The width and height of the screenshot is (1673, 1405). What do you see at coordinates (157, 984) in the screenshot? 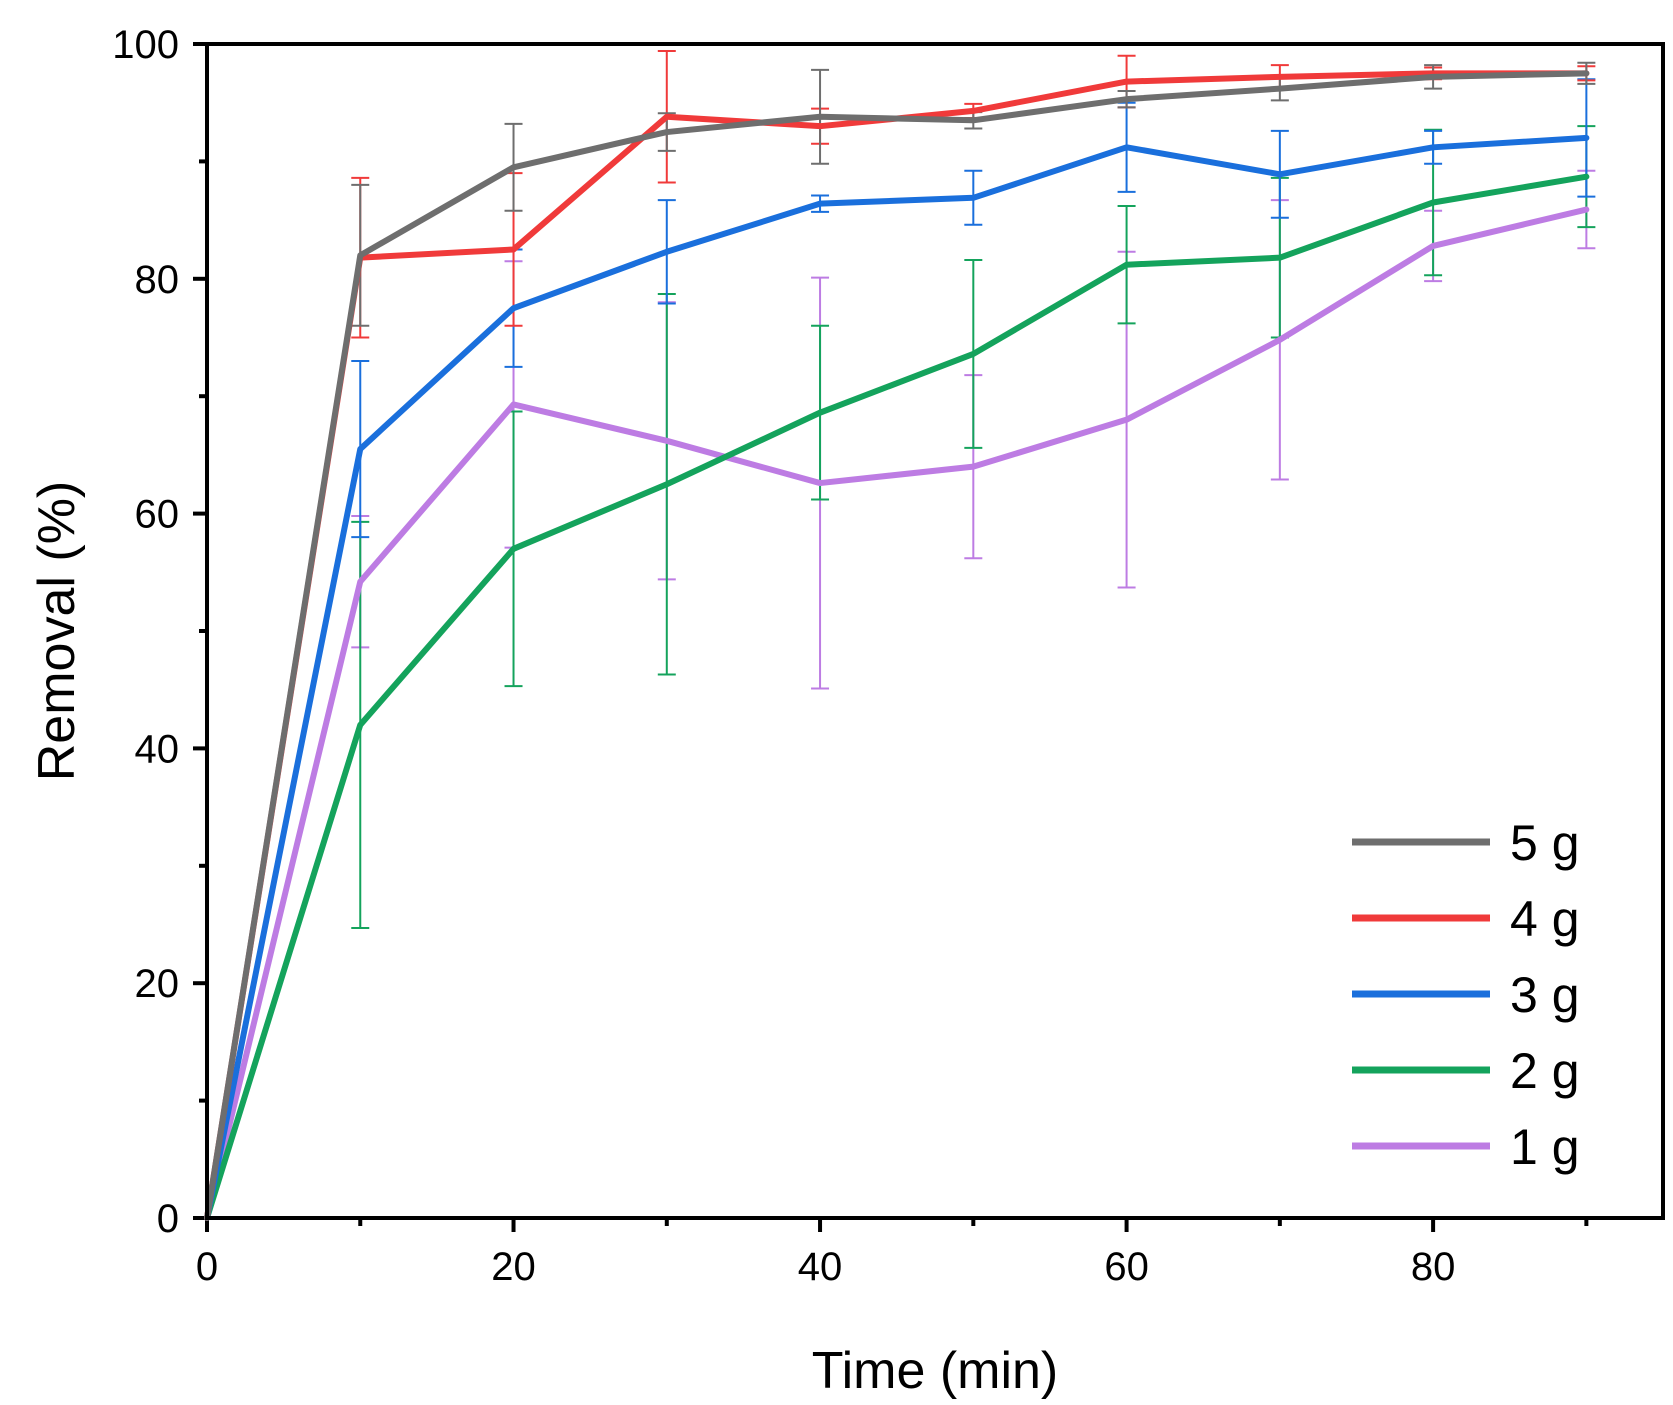
I see `y-tick-label: 20` at bounding box center [157, 984].